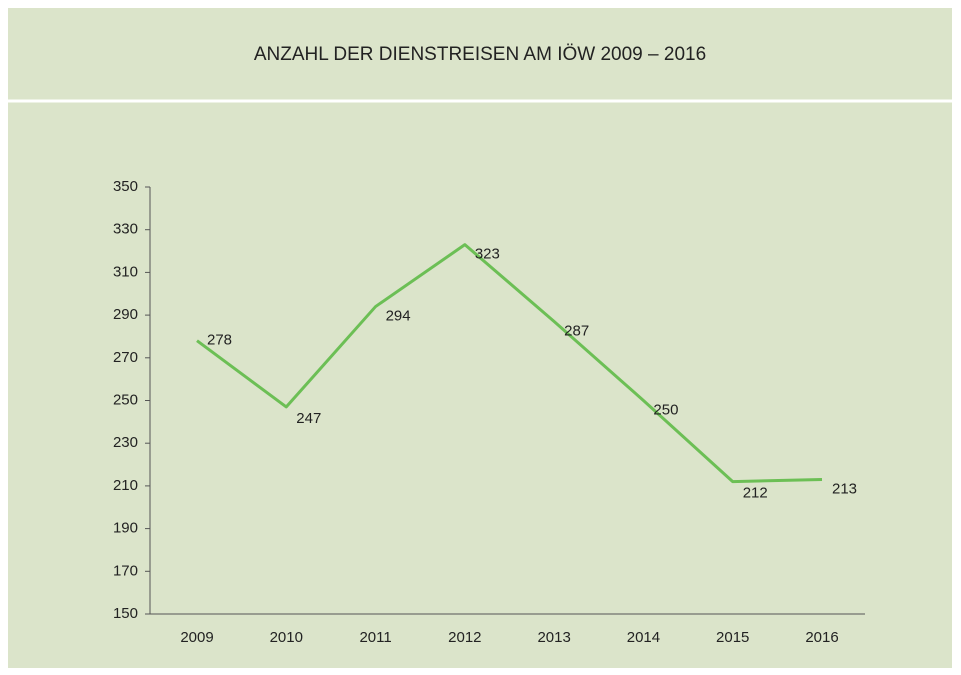 The image size is (961, 675). What do you see at coordinates (125, 229) in the screenshot?
I see `y-tick-label: 330` at bounding box center [125, 229].